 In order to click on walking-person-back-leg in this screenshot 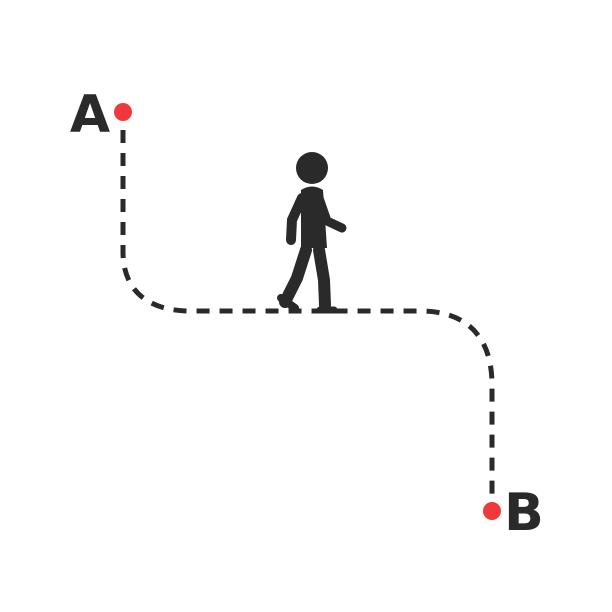, I will do `click(295, 276)`.